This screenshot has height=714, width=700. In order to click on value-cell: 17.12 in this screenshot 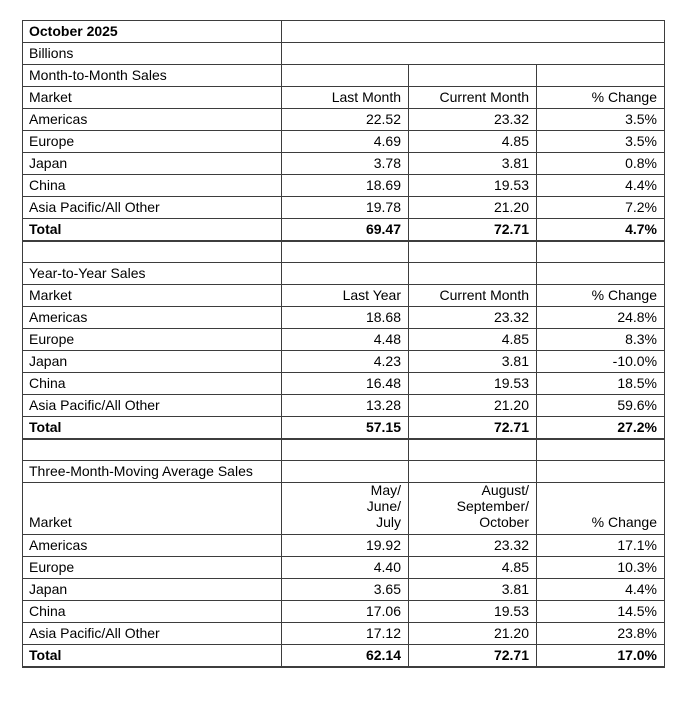, I will do `click(345, 633)`.